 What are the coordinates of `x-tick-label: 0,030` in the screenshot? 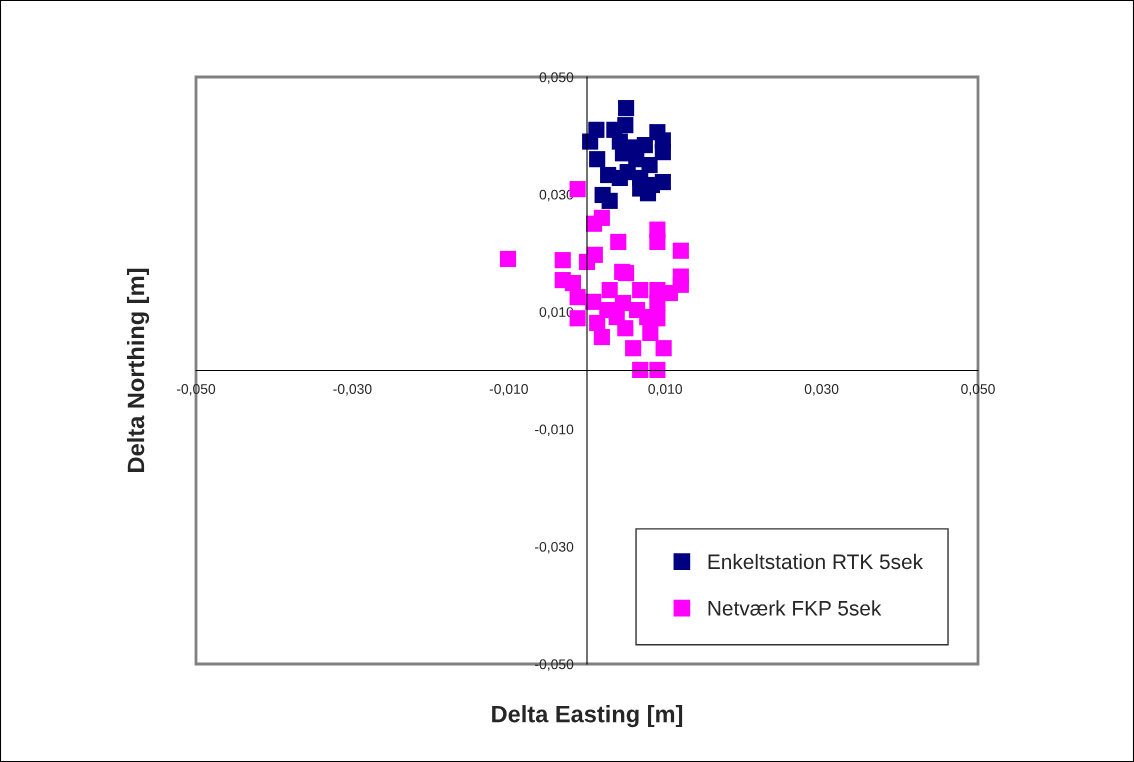 It's located at (821, 390).